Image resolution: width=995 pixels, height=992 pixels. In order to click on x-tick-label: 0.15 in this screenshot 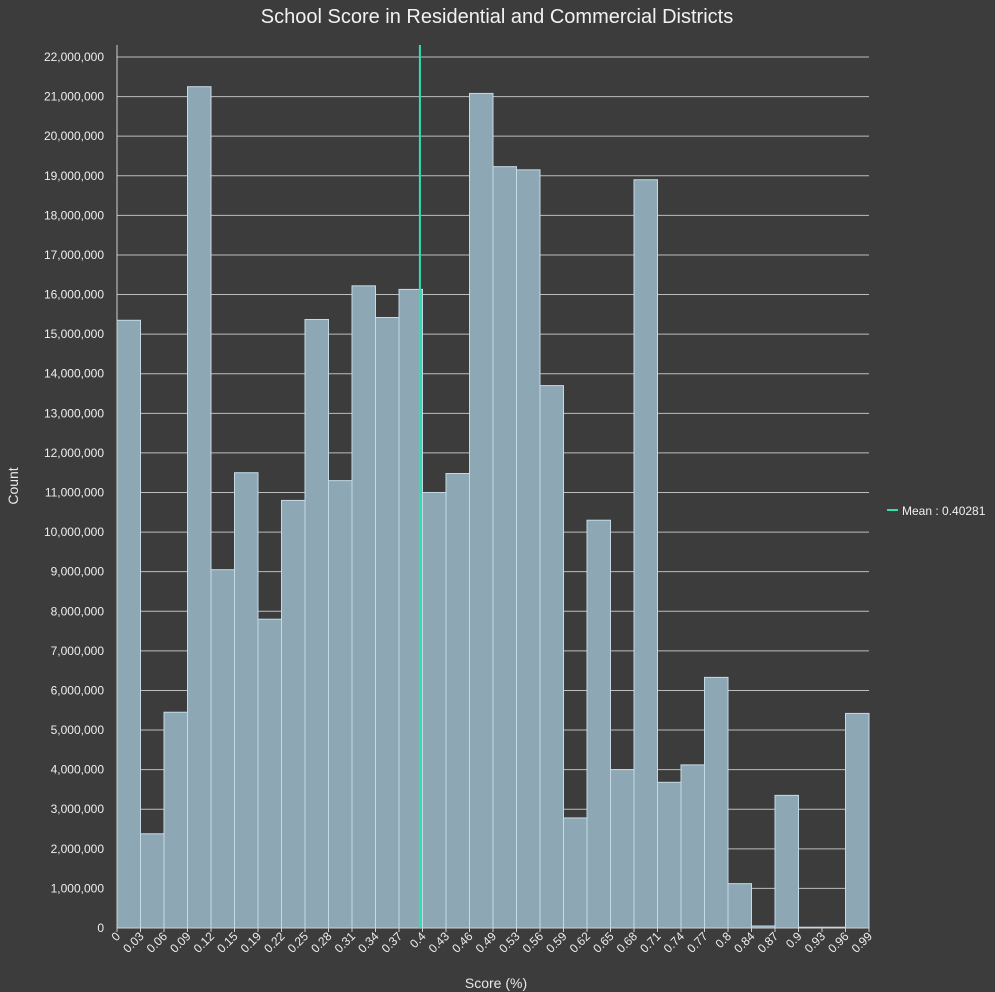, I will do `click(227, 942)`.